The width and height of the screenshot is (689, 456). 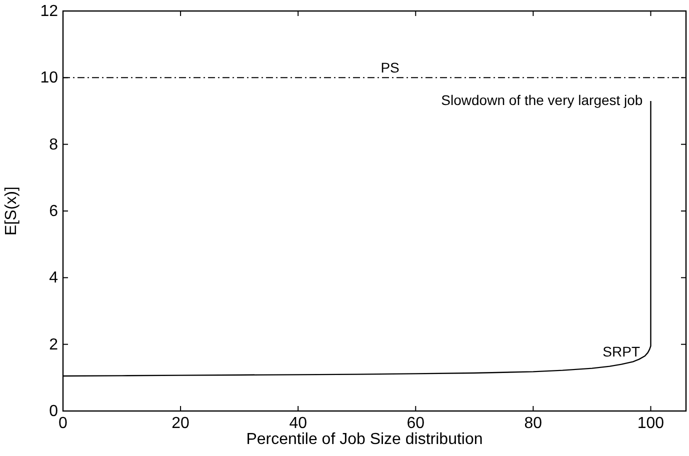 What do you see at coordinates (533, 423) in the screenshot?
I see `x-tick-label: 80` at bounding box center [533, 423].